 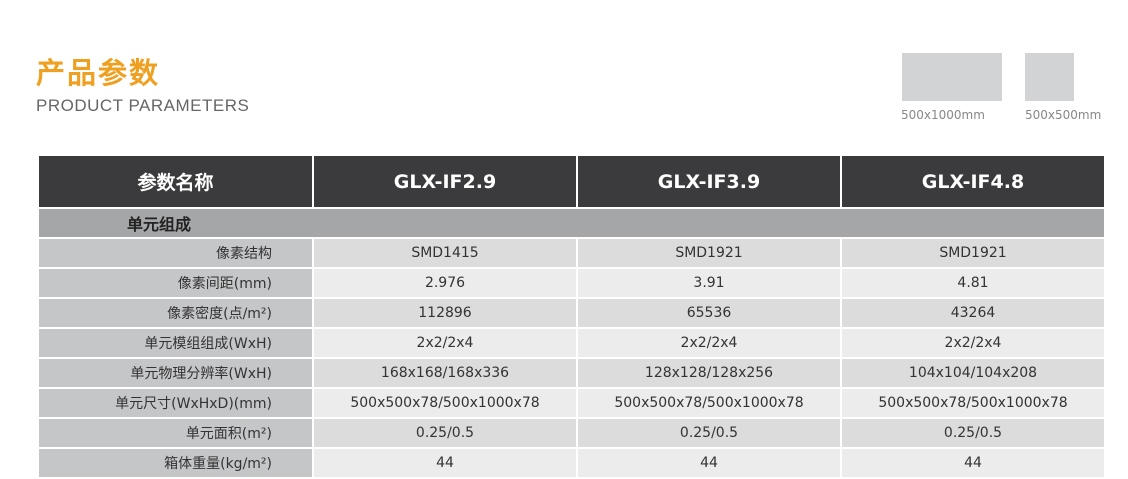 I want to click on cell-value: 104x104/104x208, so click(x=973, y=373).